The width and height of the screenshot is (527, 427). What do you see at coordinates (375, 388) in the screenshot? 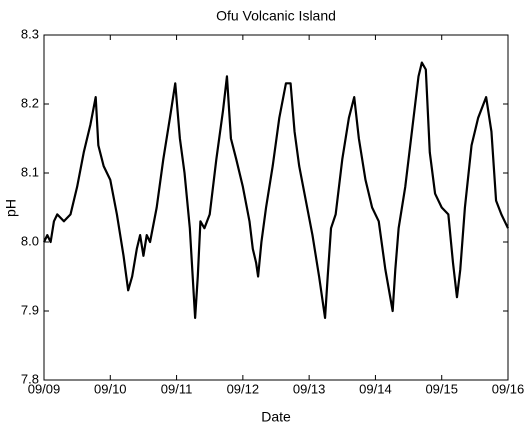
I see `x-tick-label: 09/14` at bounding box center [375, 388].